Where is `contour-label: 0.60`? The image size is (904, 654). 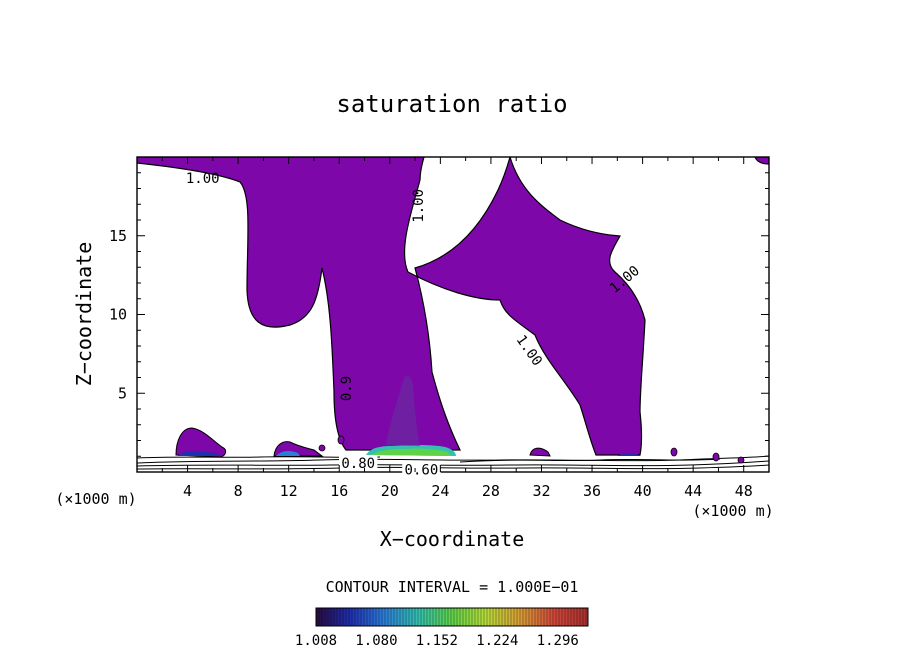 contour-label: 0.60 is located at coordinates (421, 469).